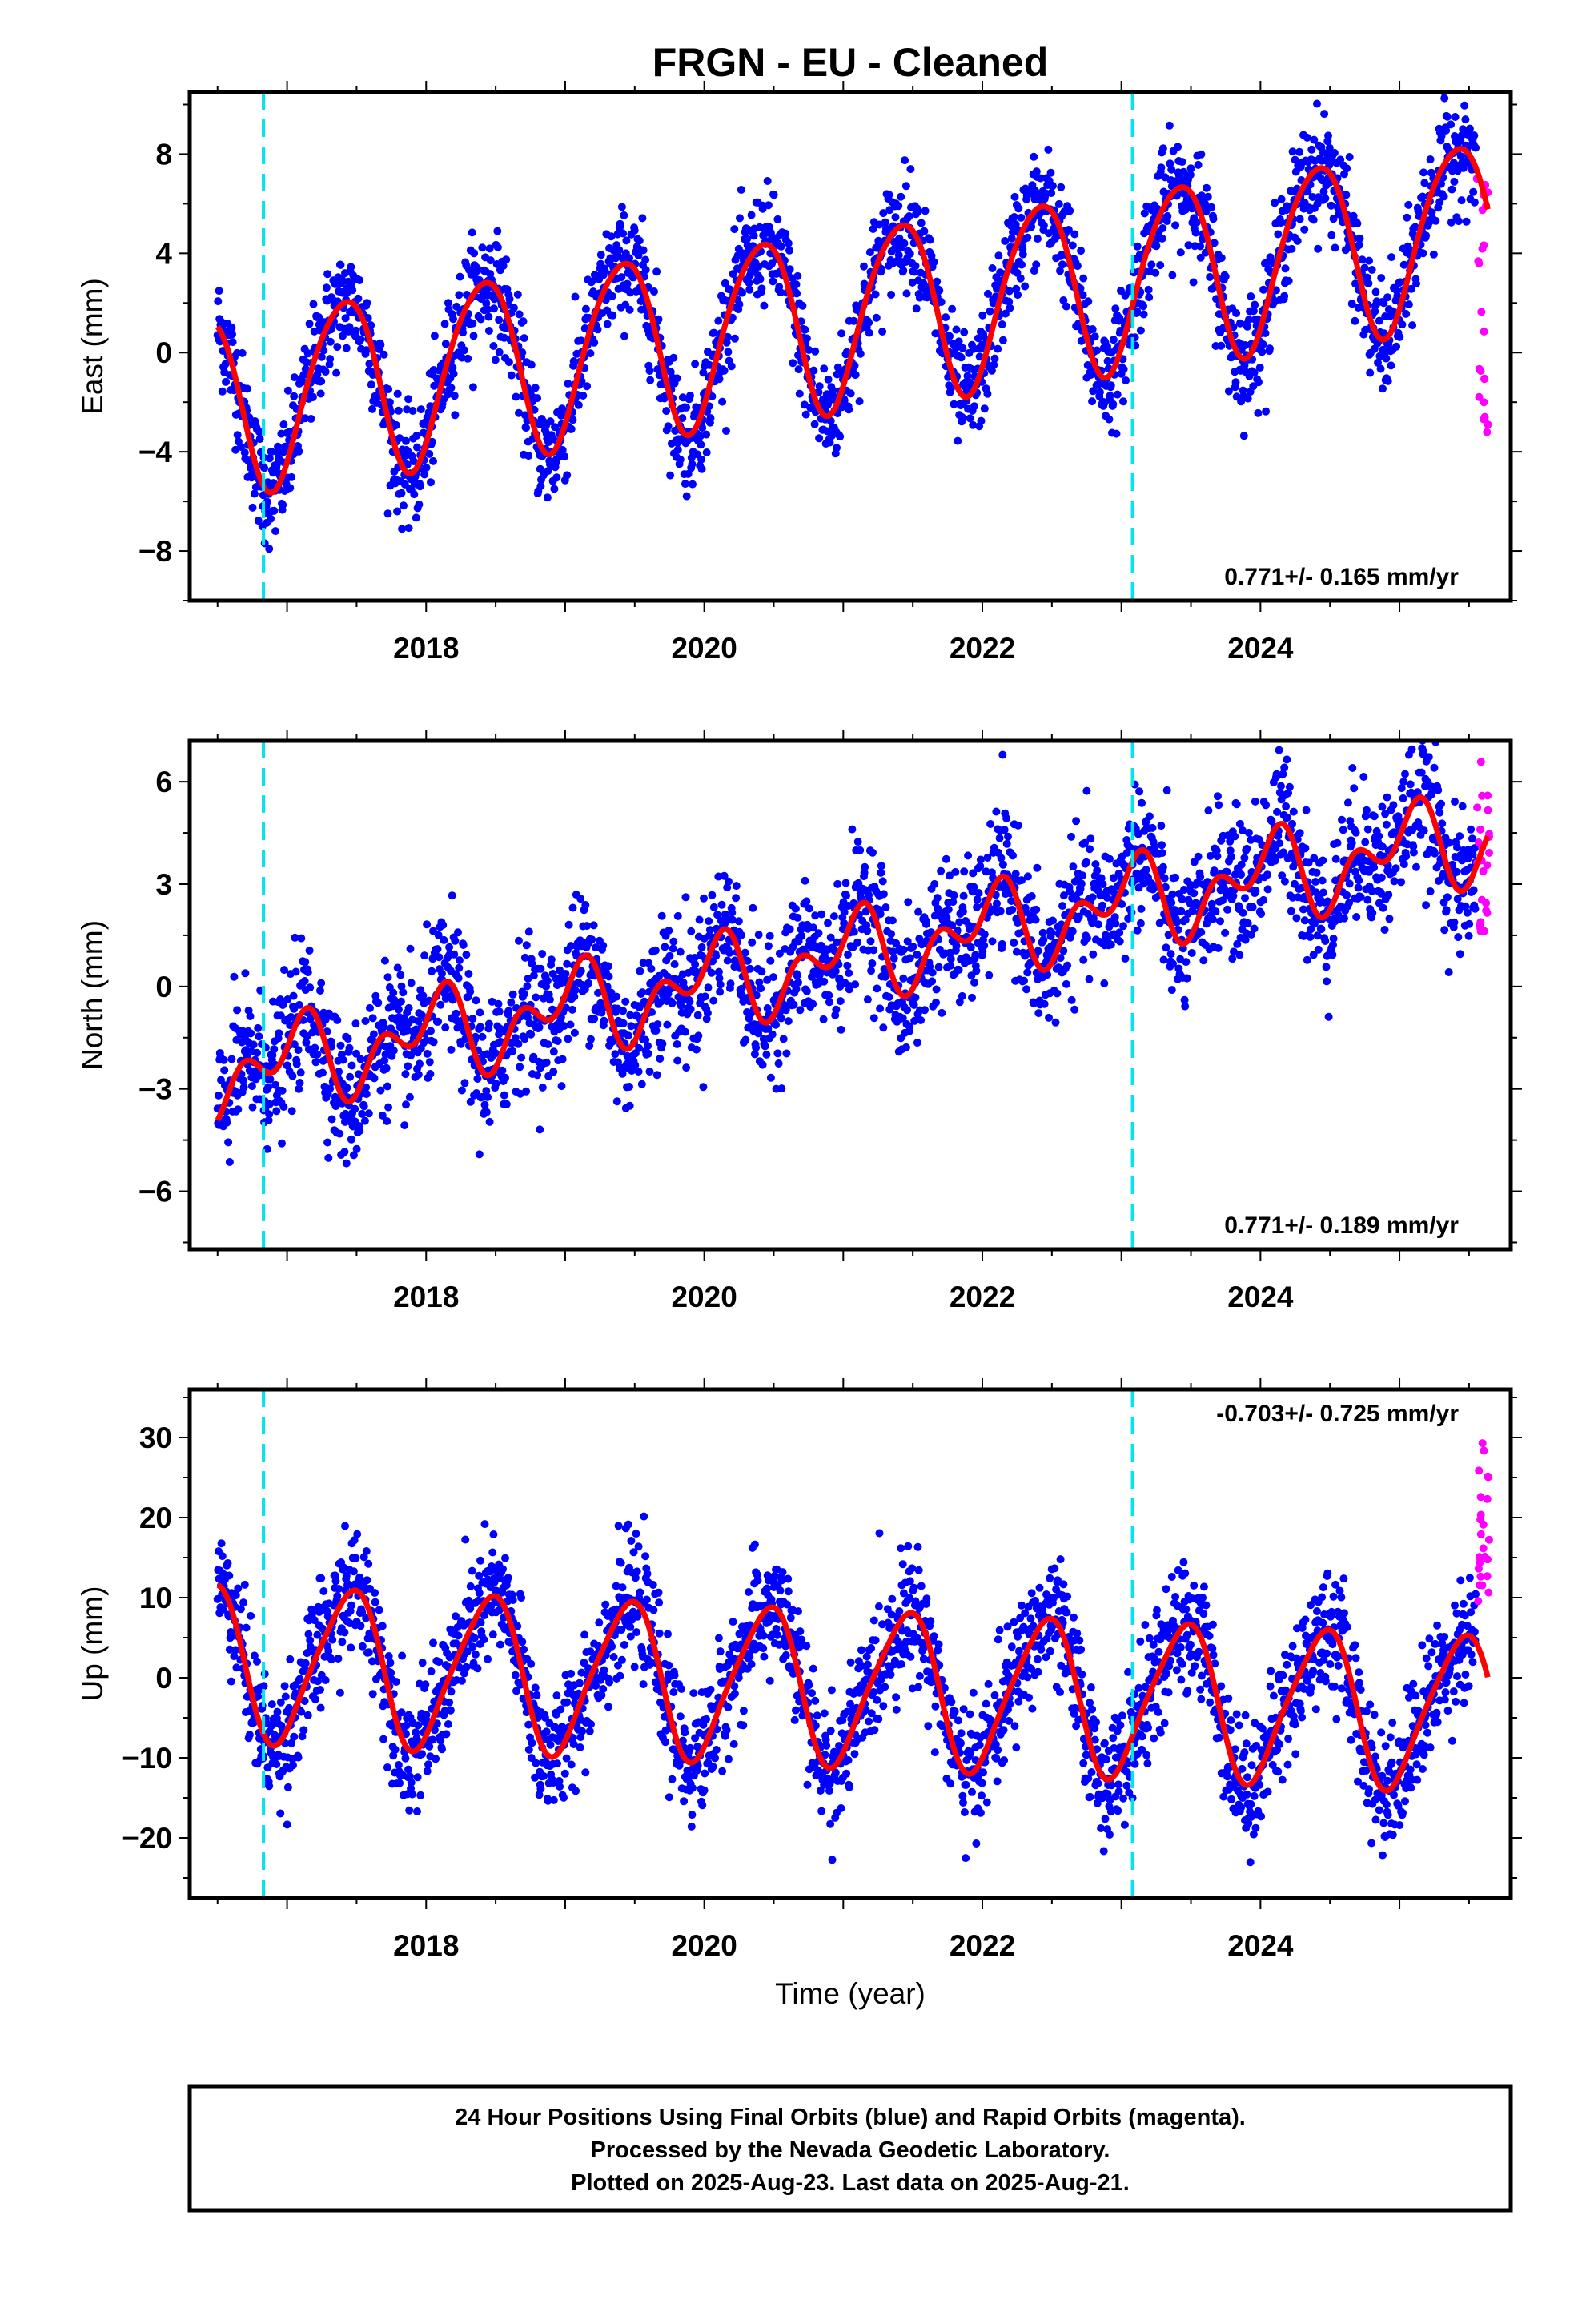  What do you see at coordinates (1260, 648) in the screenshot?
I see `east-x-tick-label: 2024` at bounding box center [1260, 648].